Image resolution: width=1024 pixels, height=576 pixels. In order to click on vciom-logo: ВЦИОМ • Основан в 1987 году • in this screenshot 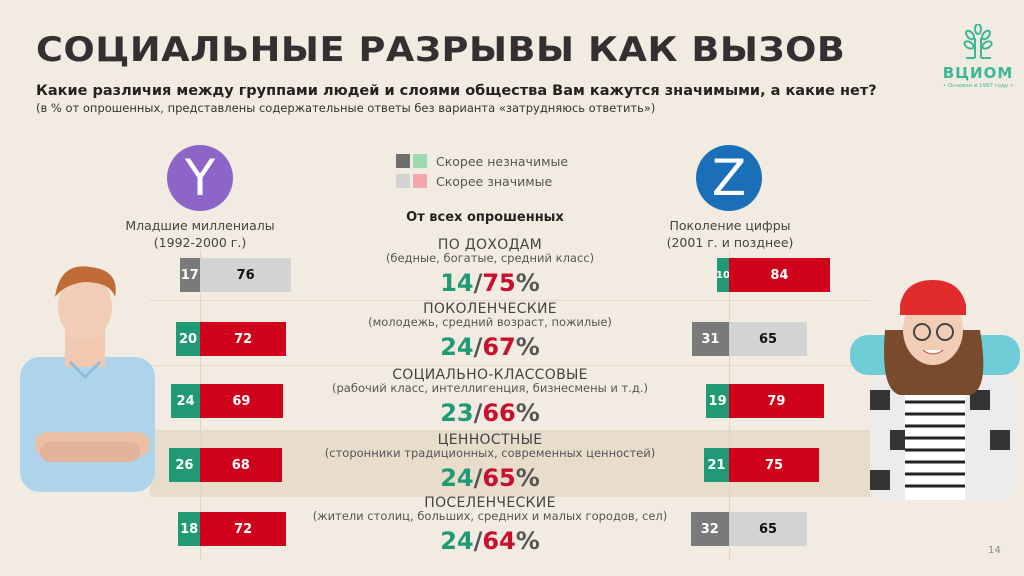, I will do `click(978, 58)`.